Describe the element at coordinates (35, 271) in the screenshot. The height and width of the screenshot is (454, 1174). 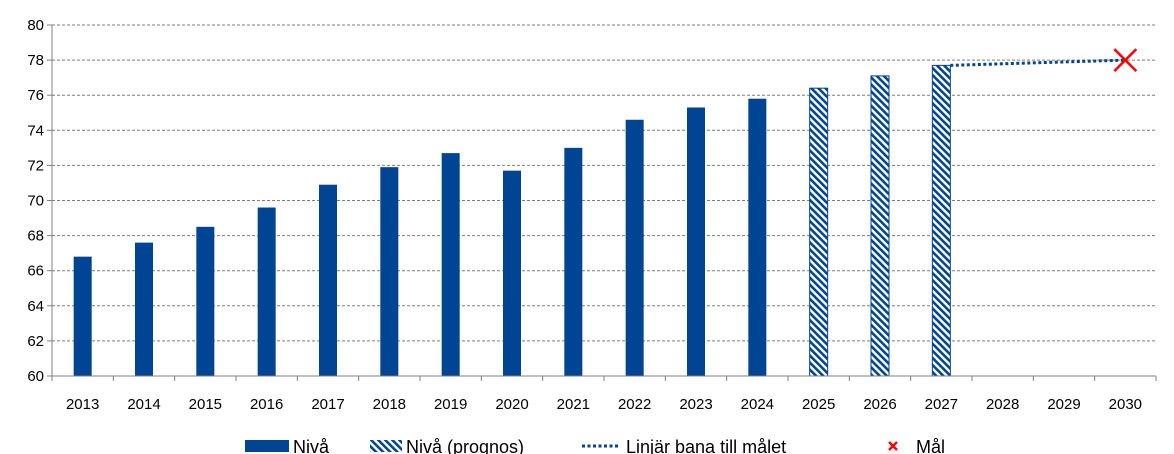
I see `y-tick-label: 66` at that location.